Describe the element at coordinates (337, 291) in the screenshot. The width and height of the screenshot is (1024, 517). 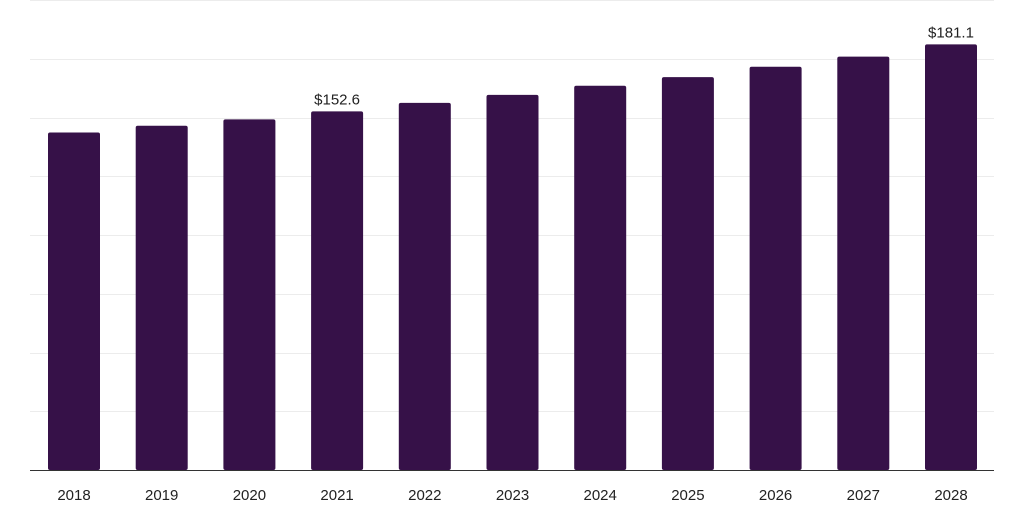
I see `bar-2021` at that location.